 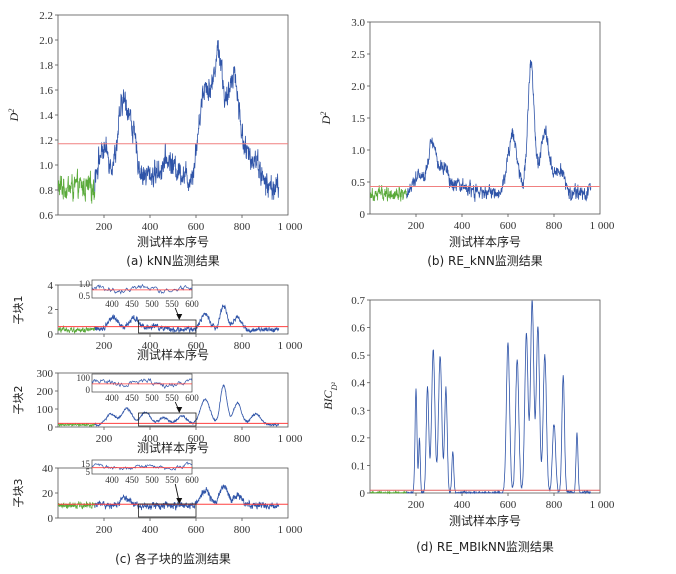 I want to click on y-tick-label: 4, so click(x=51, y=286).